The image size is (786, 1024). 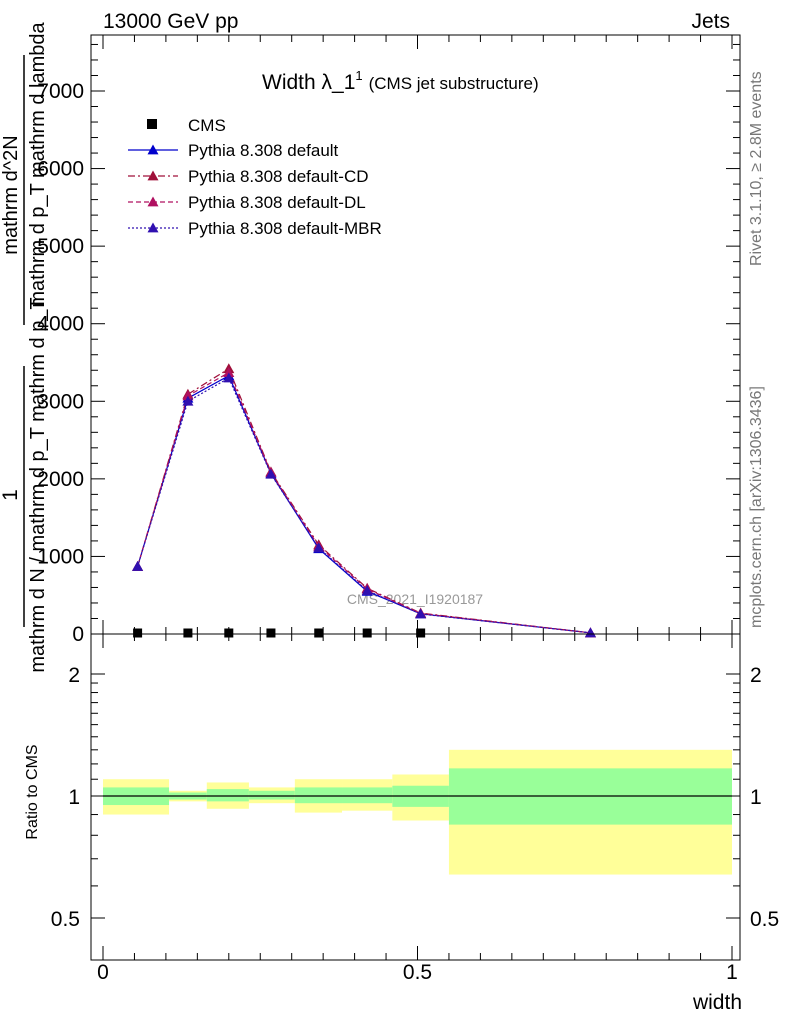 I want to click on ratio-y-tick-label: 0.5, so click(x=65, y=919).